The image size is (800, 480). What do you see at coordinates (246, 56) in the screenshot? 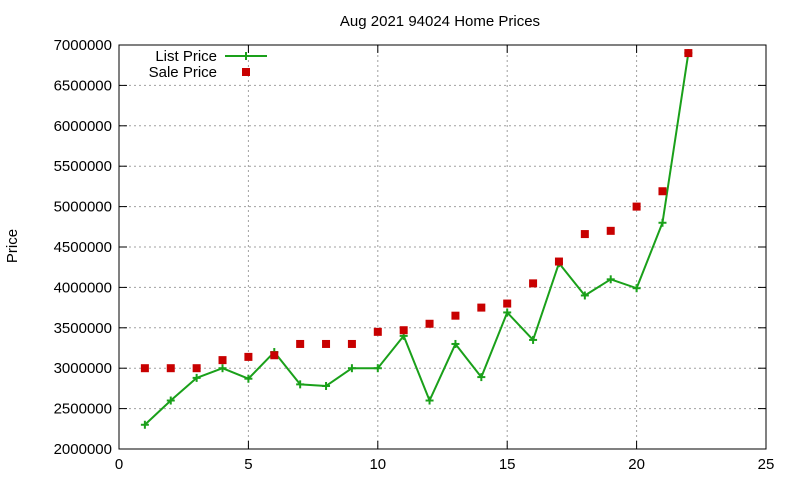
I see `legend-plus-swatch` at bounding box center [246, 56].